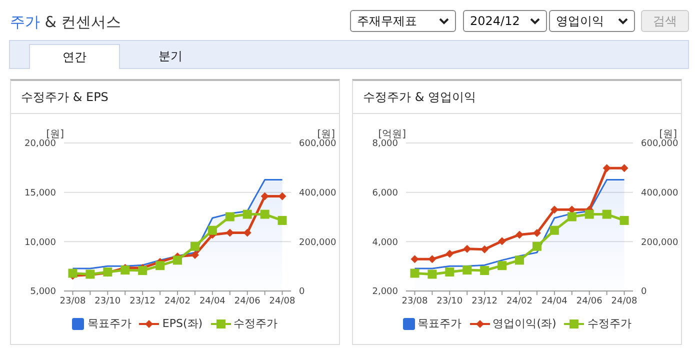  What do you see at coordinates (40, 144) in the screenshot?
I see `y-tick-label: 20,000` at bounding box center [40, 144].